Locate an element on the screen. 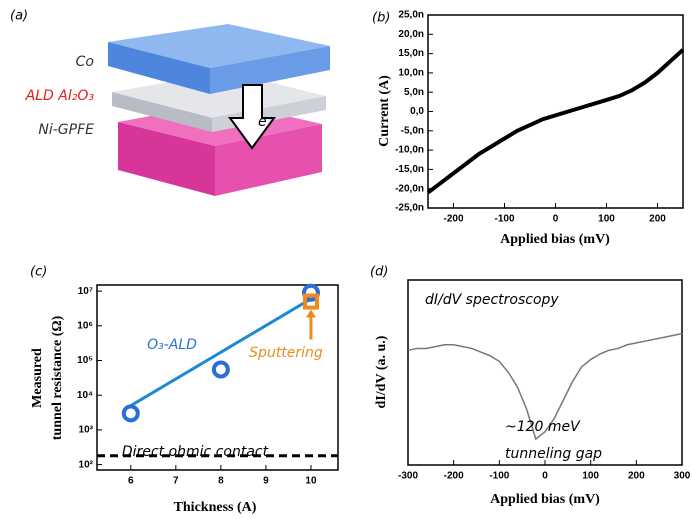 The height and width of the screenshot is (519, 692). annotation: tunneling gap is located at coordinates (553, 454).